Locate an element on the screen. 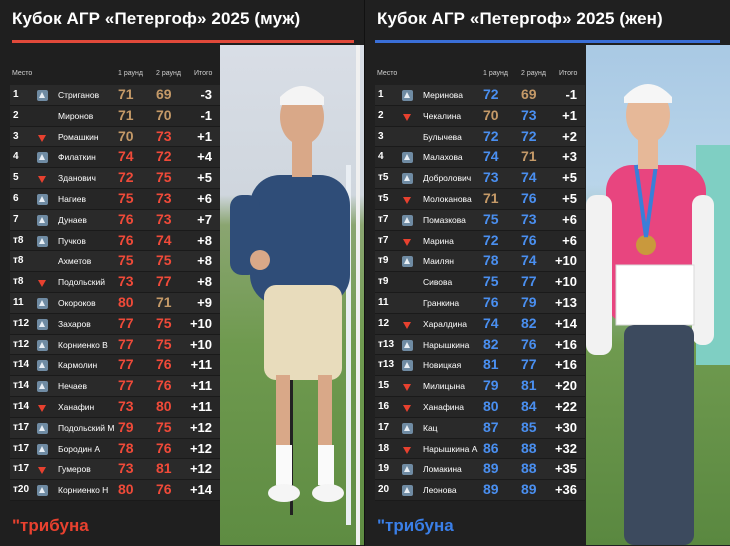 This screenshot has width=730, height=546. place-cell: т13 is located at coordinates (386, 344).